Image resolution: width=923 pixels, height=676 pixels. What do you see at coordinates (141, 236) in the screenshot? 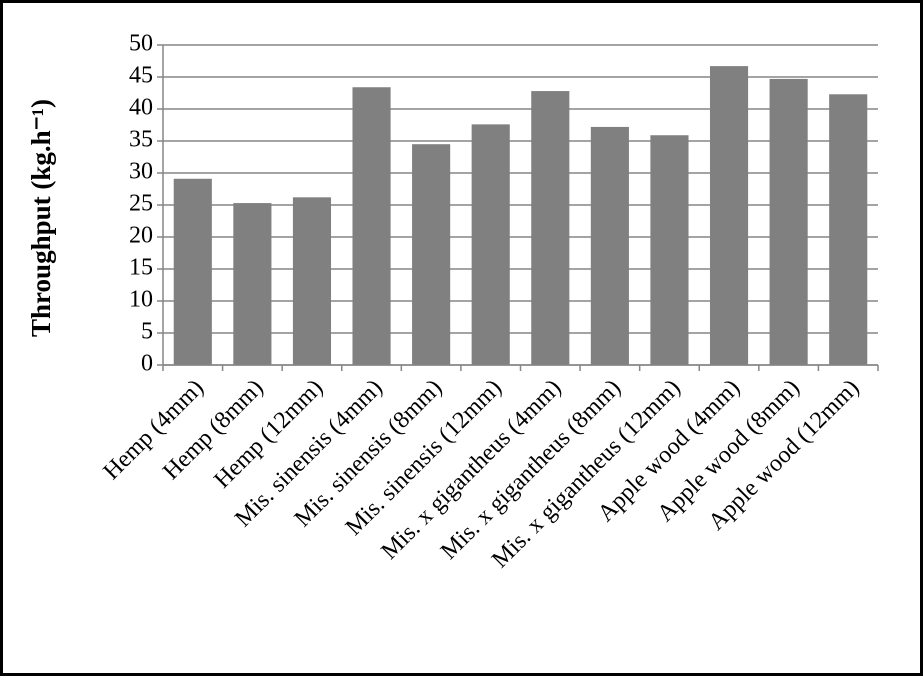
I see `y-tick-label: 20` at bounding box center [141, 236].